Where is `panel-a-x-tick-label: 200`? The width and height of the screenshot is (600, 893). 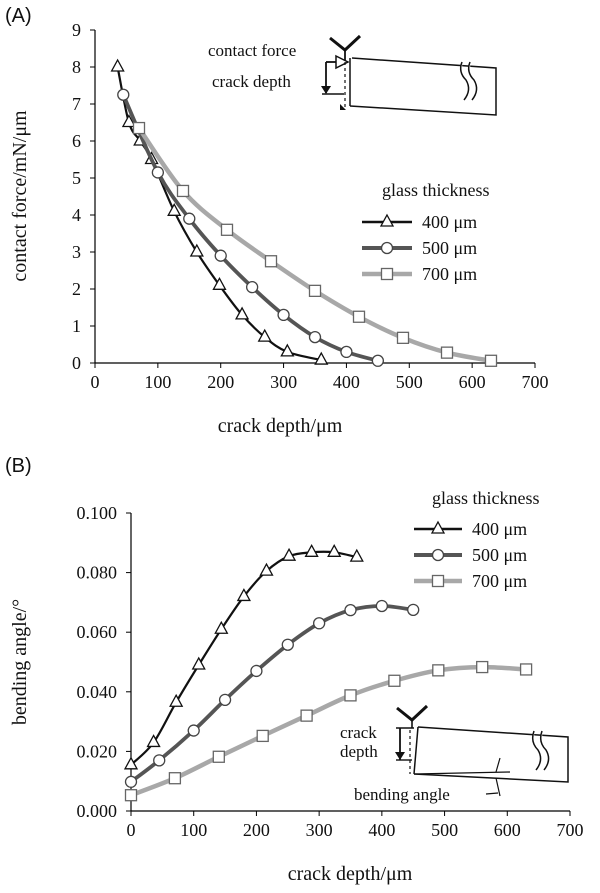
panel-a-x-tick-label: 200 is located at coordinates (220, 382).